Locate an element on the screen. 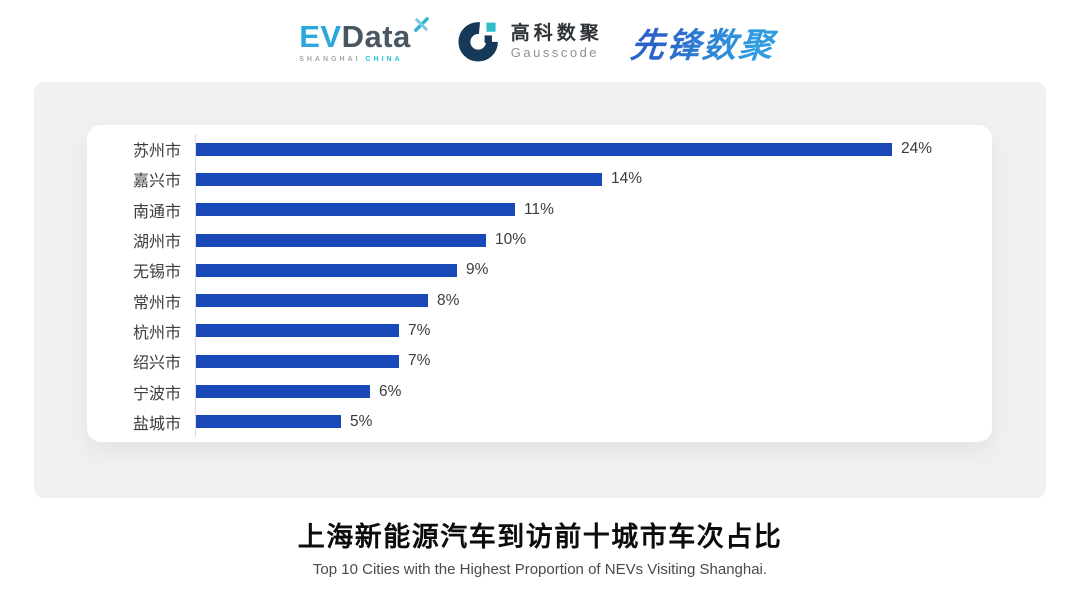  chart-row: 嘉兴市 14% is located at coordinates (534, 179).